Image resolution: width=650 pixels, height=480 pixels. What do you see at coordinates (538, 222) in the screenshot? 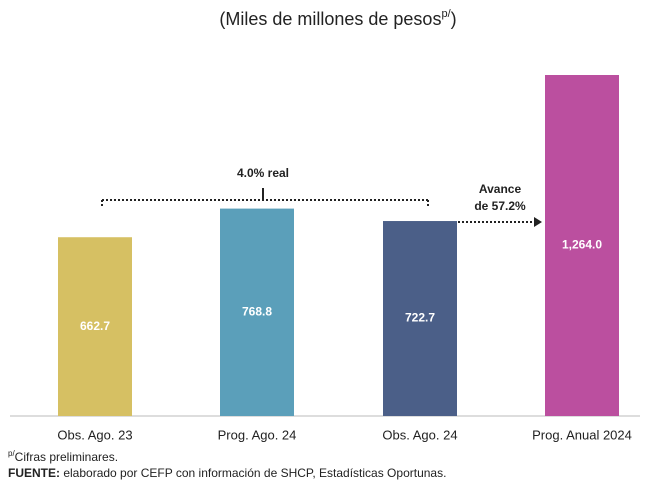
I see `arrow-head` at bounding box center [538, 222].